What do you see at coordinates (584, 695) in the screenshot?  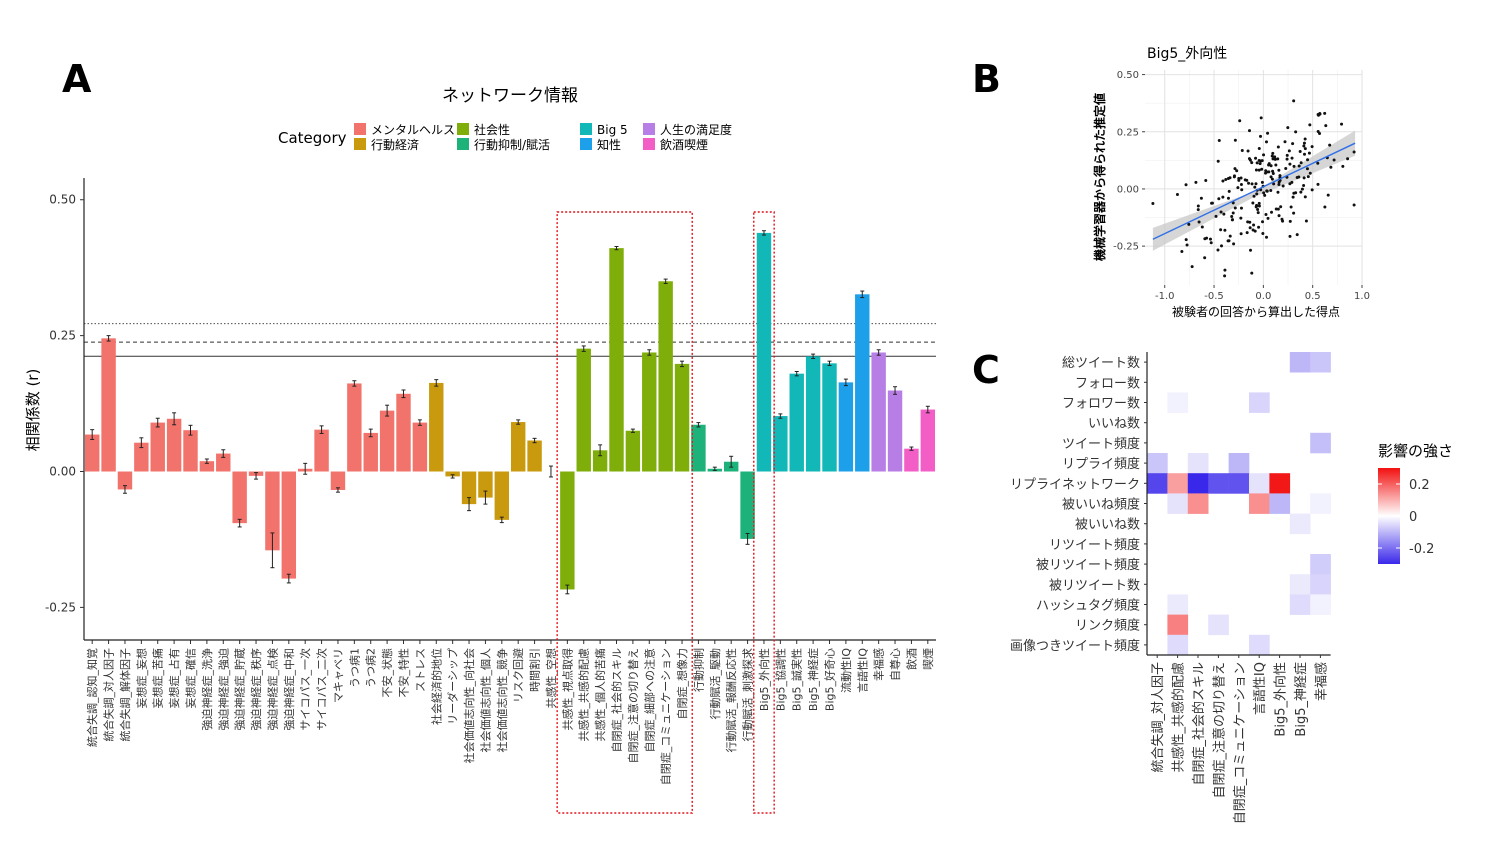 I see `x-tick-label: 共感性_共感的配慮` at bounding box center [584, 695].